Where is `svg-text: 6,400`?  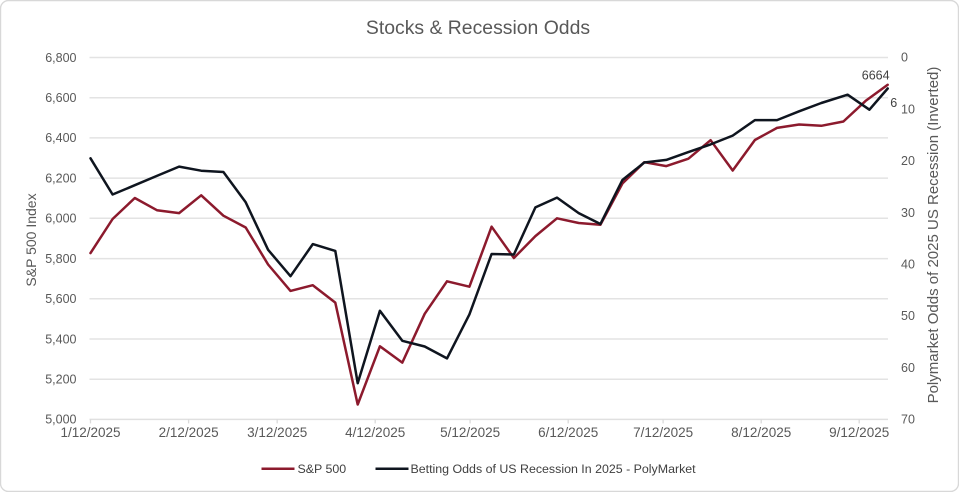
svg-text: 6,400 is located at coordinates (60, 138).